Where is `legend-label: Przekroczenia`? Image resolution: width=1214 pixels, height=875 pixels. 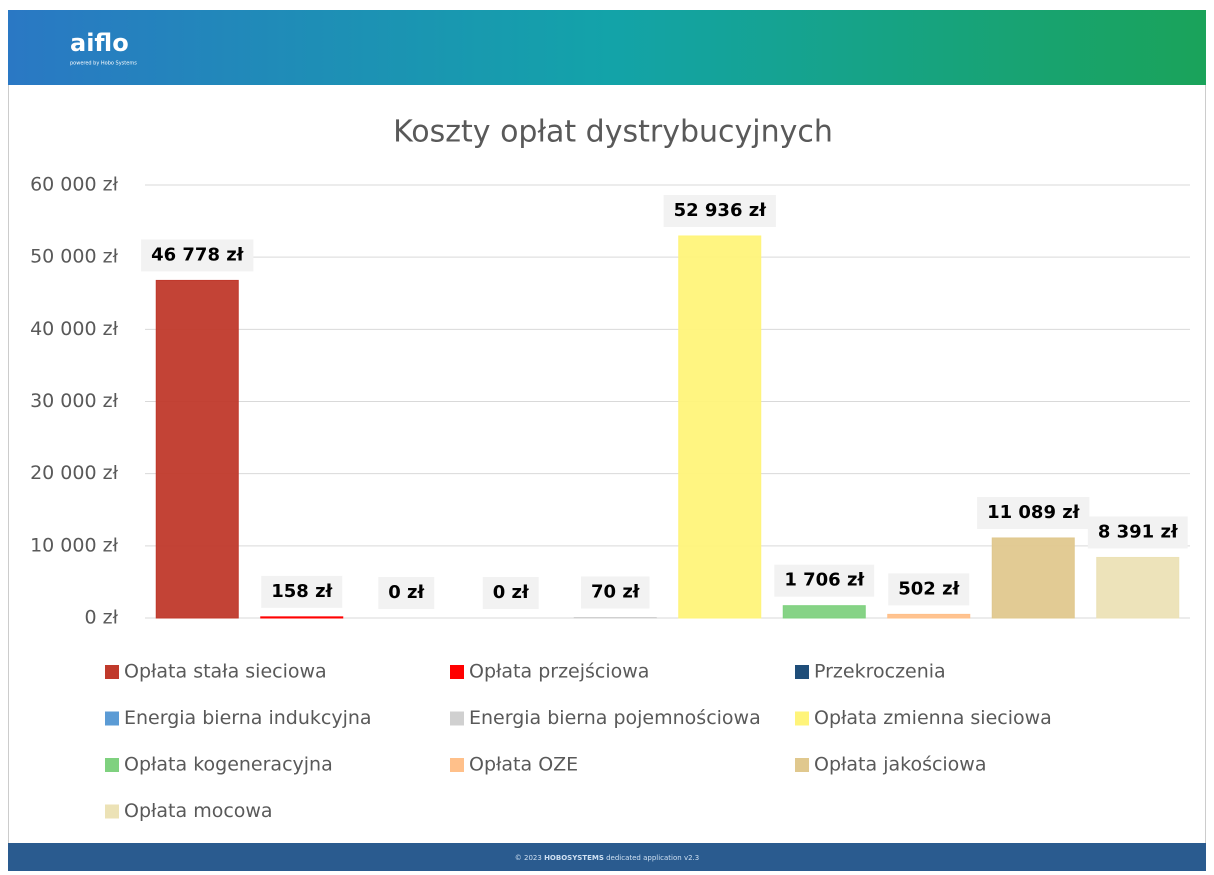
legend-label: Przekroczenia is located at coordinates (880, 672).